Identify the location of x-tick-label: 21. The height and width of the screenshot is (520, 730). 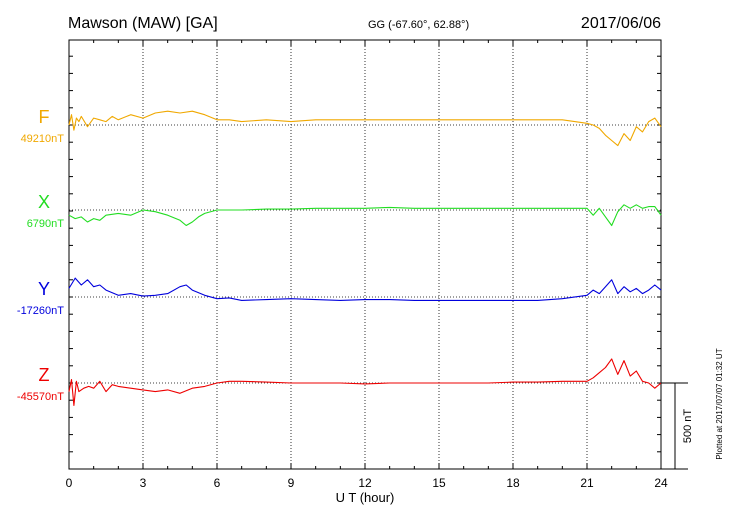
(587, 483).